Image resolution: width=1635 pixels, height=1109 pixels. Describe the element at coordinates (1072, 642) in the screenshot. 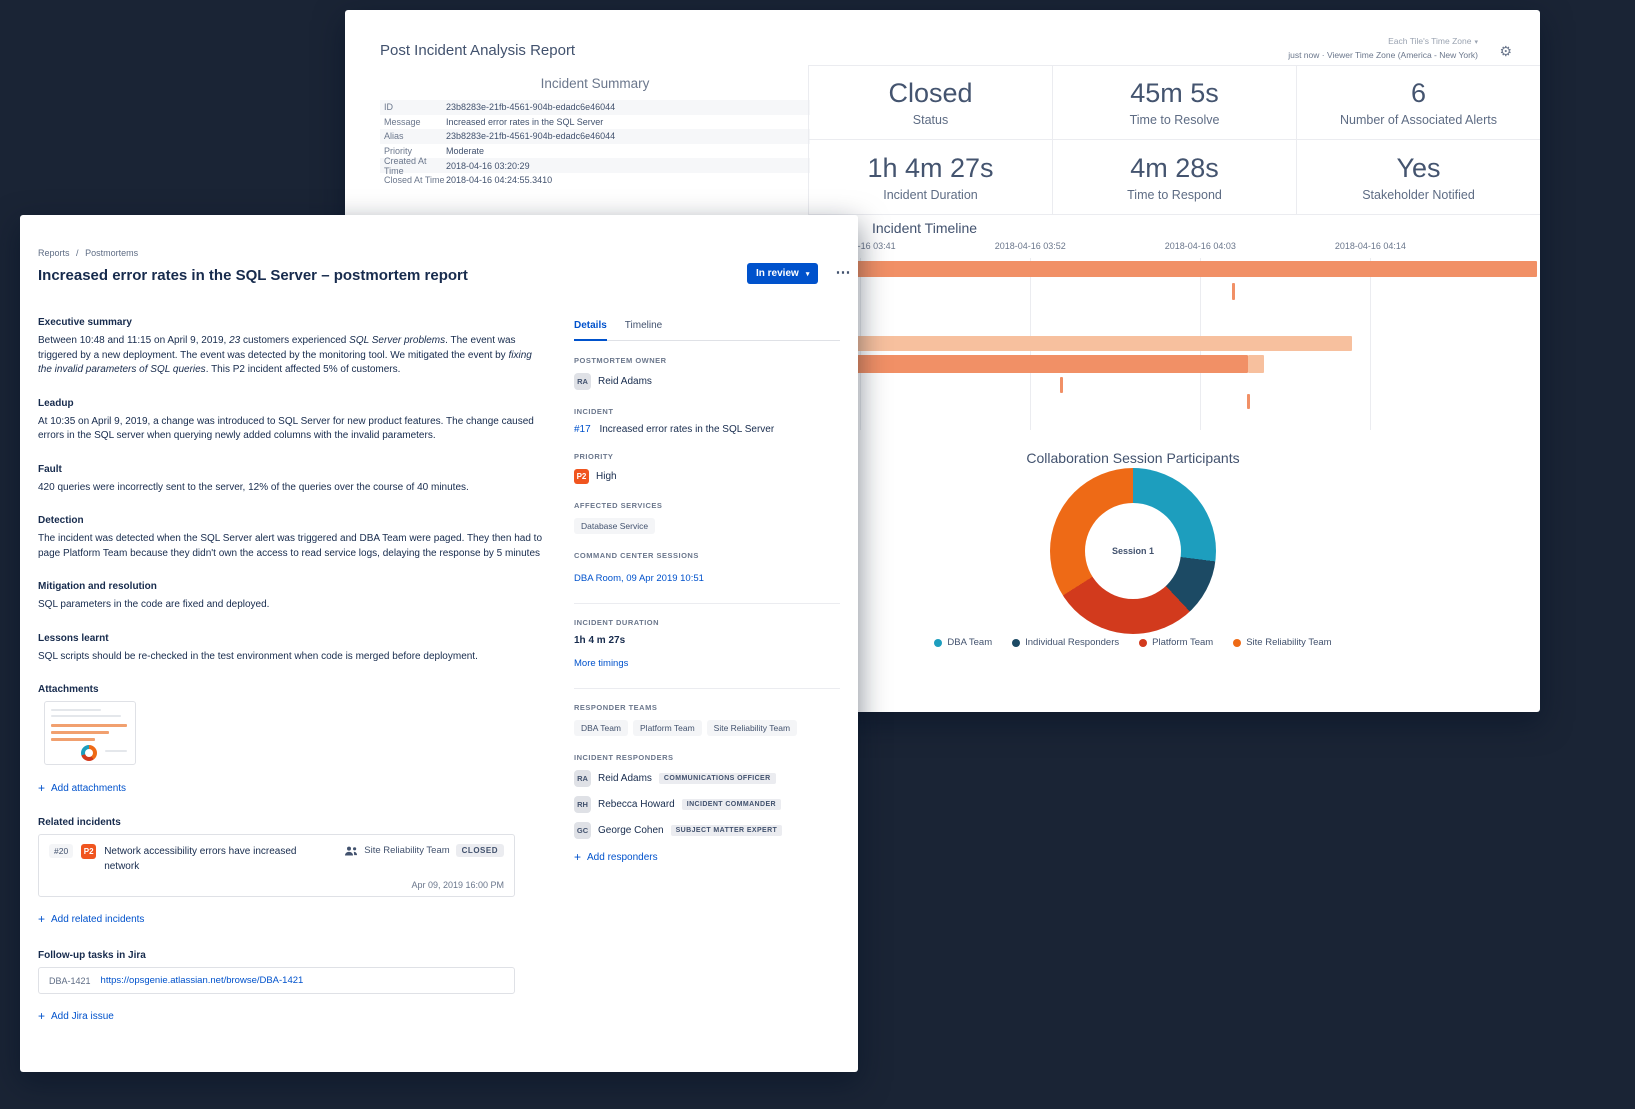

I see `legend-label: Individual Responders` at that location.